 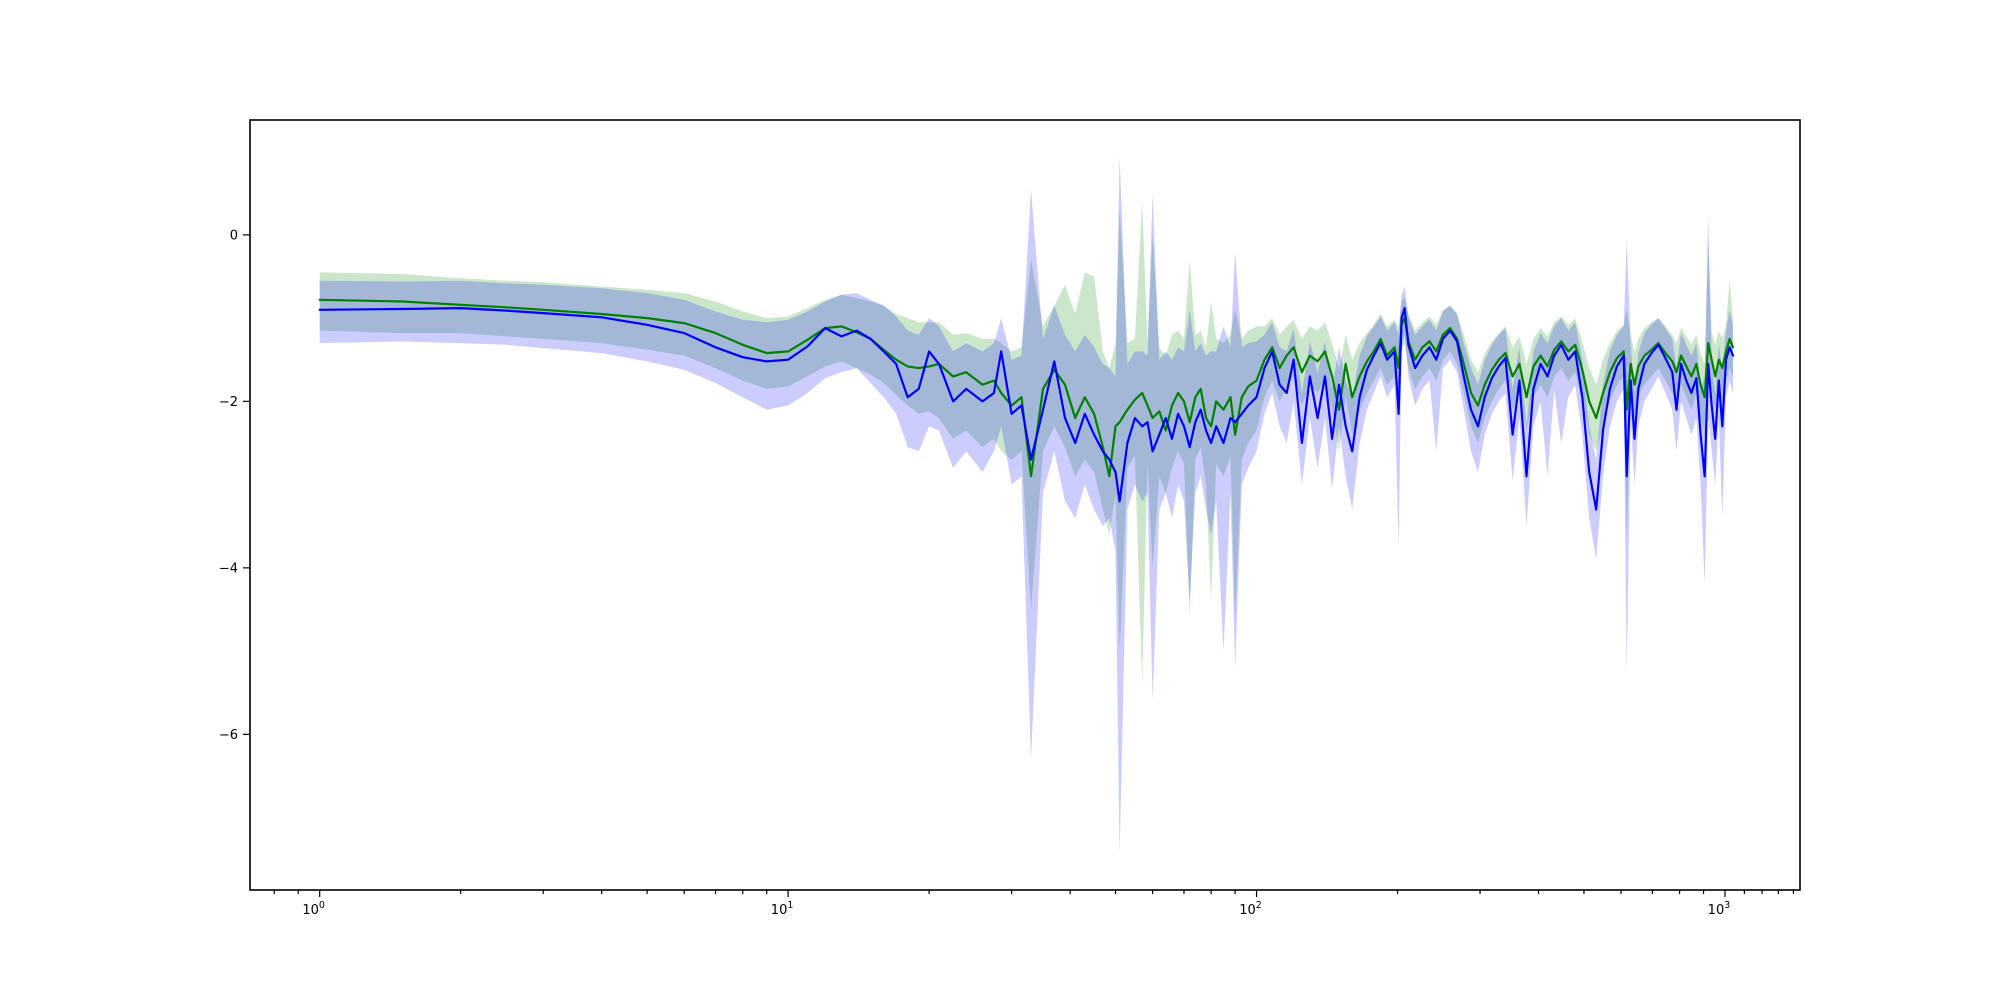 What do you see at coordinates (234, 235) in the screenshot?
I see `y-axis-tick-label: 0` at bounding box center [234, 235].